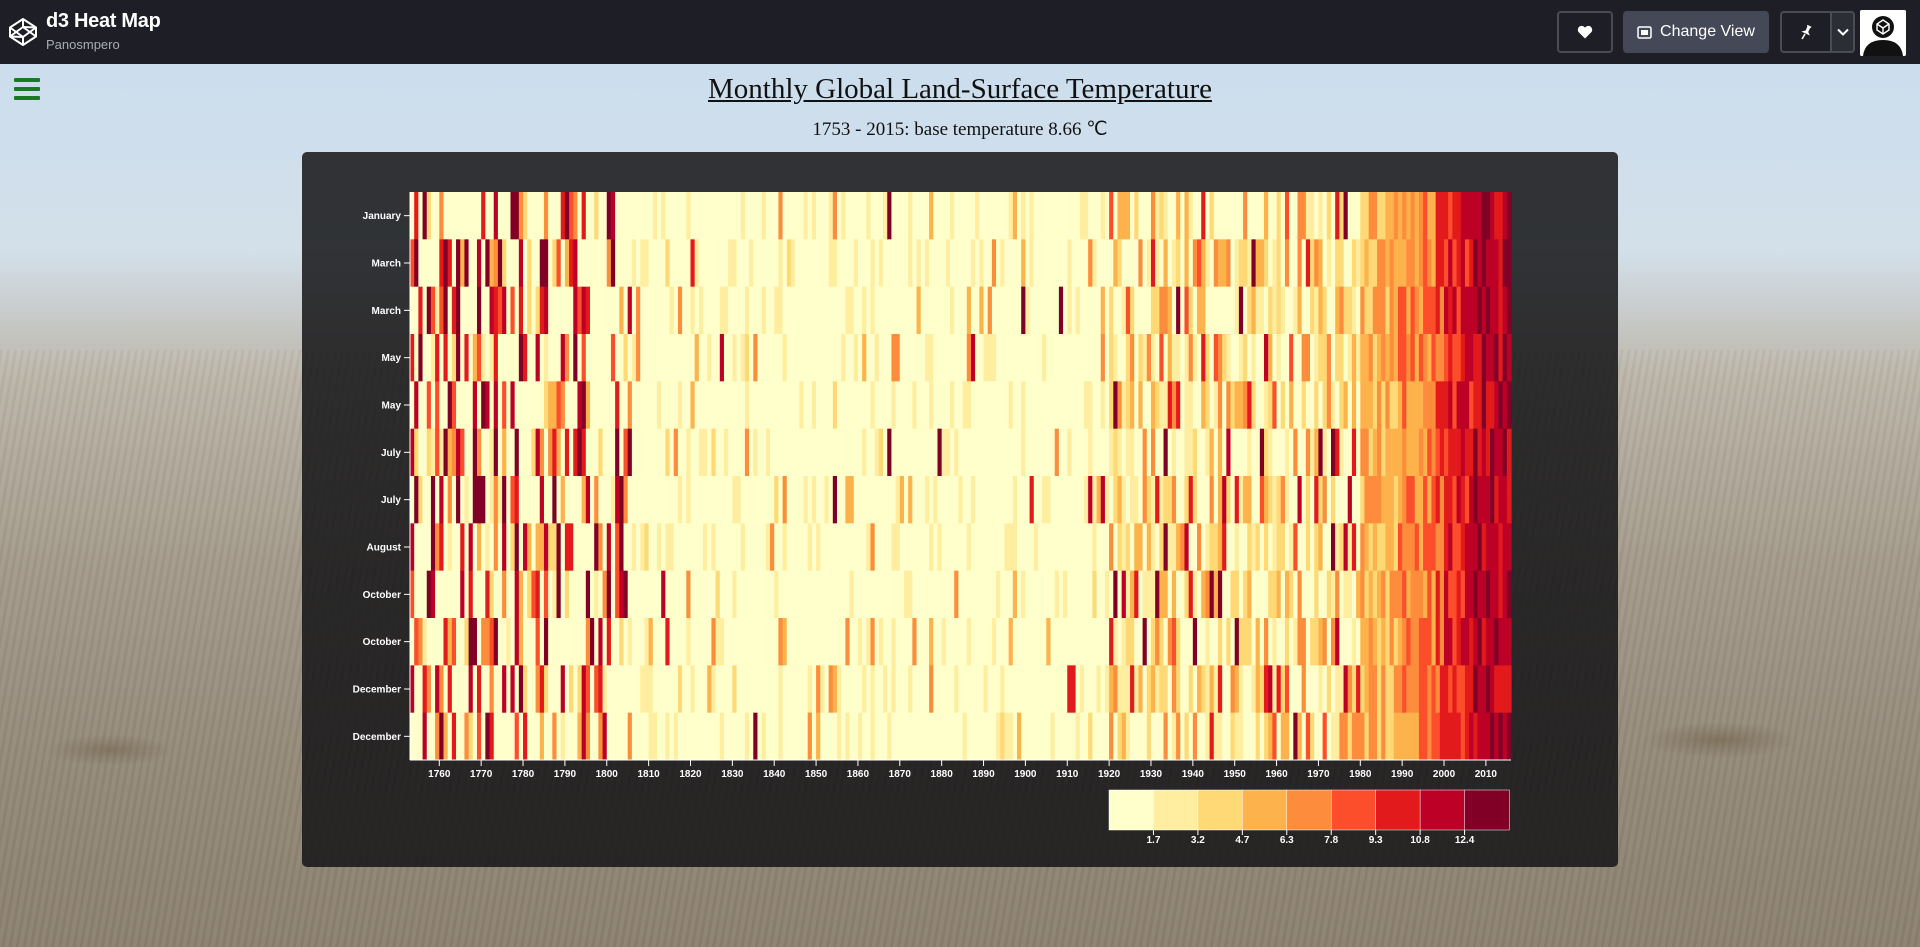 This screenshot has height=947, width=1920. Describe the element at coordinates (1067, 774) in the screenshot. I see `x-tick-label: 1910` at that location.